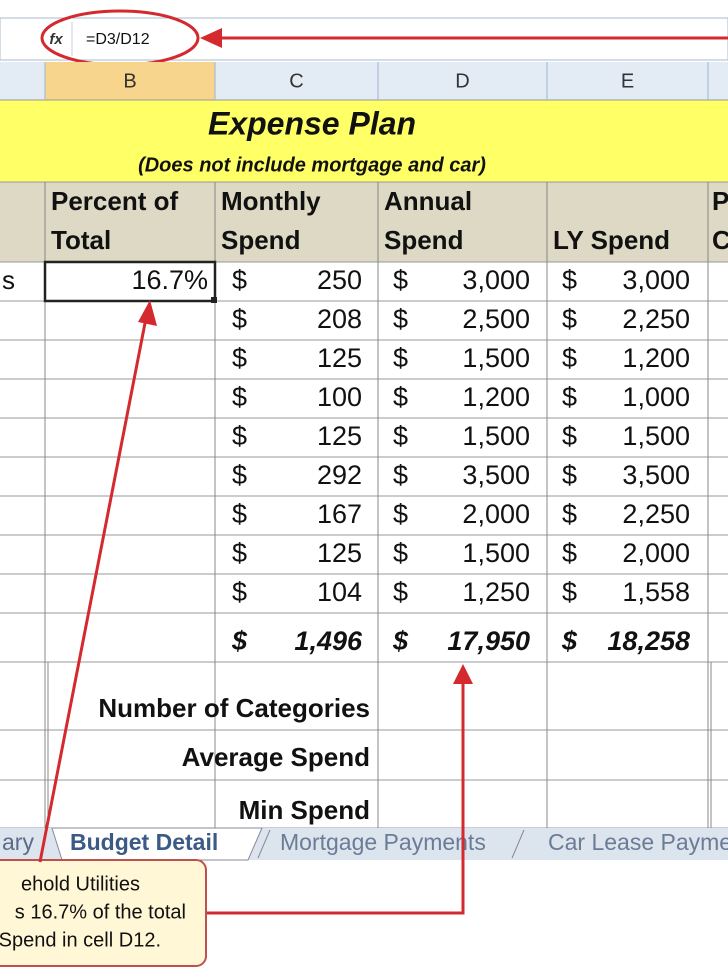 The height and width of the screenshot is (970, 728). What do you see at coordinates (312, 165) in the screenshot?
I see `sheet-subtitle: (Does not include mortgage and car)` at bounding box center [312, 165].